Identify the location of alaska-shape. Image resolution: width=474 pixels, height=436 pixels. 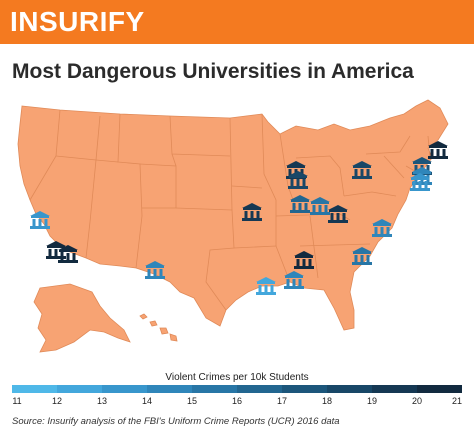
(82, 318).